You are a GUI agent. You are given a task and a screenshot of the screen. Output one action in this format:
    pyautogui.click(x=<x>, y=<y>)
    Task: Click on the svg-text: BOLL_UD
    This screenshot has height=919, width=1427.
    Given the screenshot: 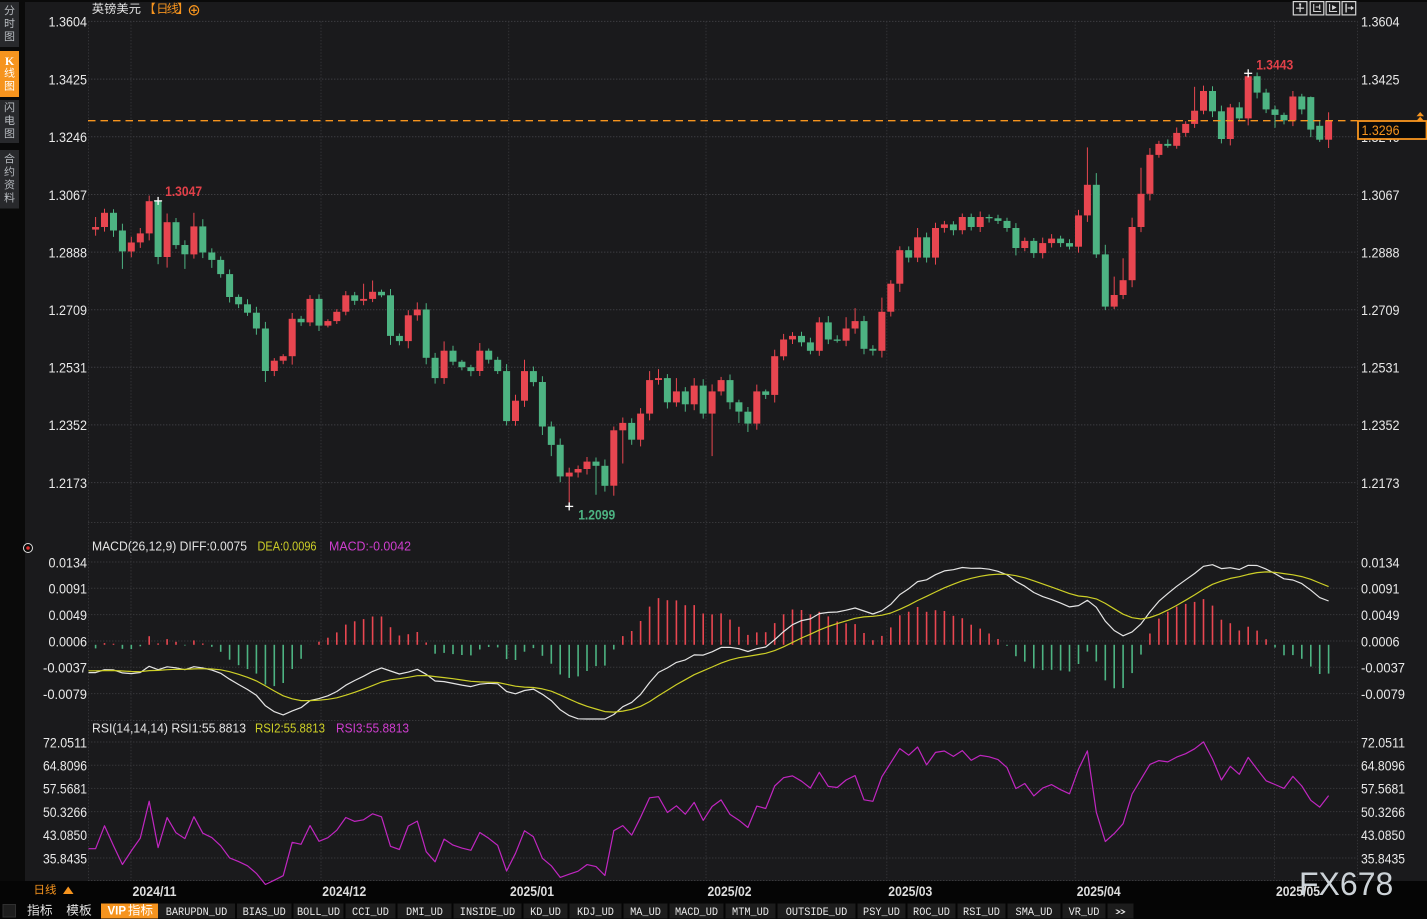 What is the action you would take?
    pyautogui.click(x=318, y=913)
    